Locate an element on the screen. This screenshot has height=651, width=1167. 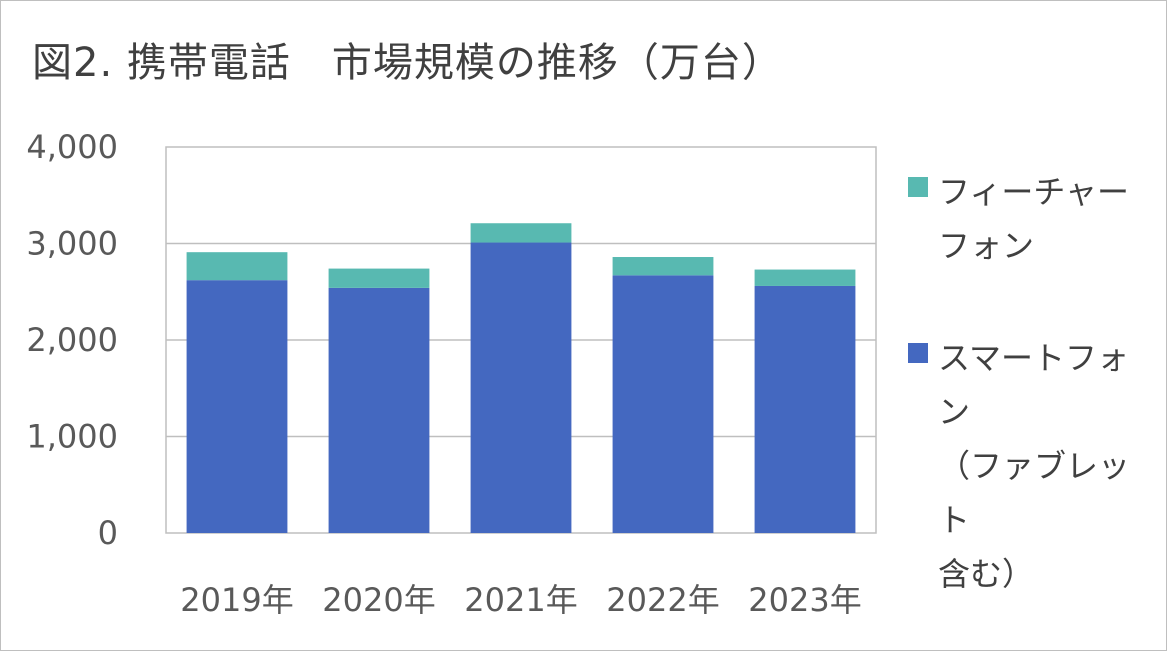
x-tick-label: 2020年 is located at coordinates (378, 600).